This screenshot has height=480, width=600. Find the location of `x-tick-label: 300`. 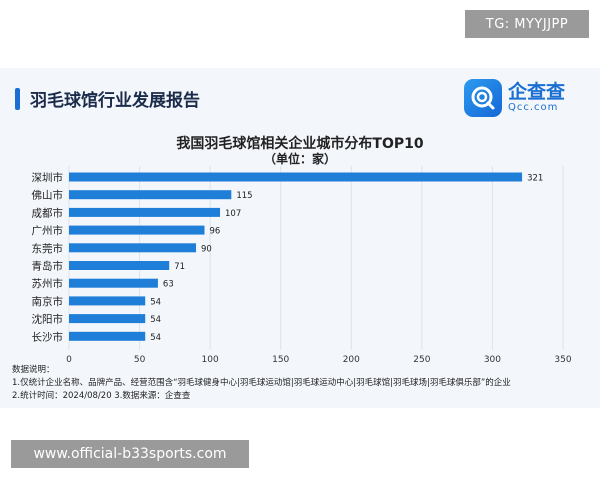

x-tick-label: 300 is located at coordinates (492, 360).